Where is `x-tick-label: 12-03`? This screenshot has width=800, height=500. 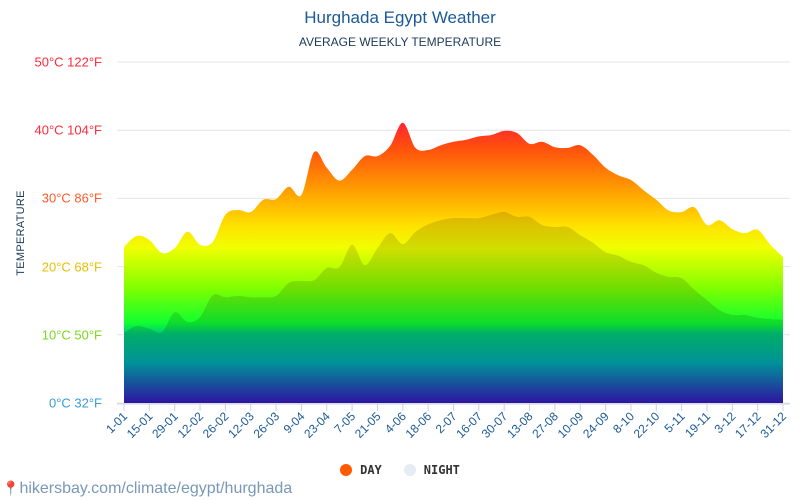
x-tick-label: 12-03 is located at coordinates (241, 425).